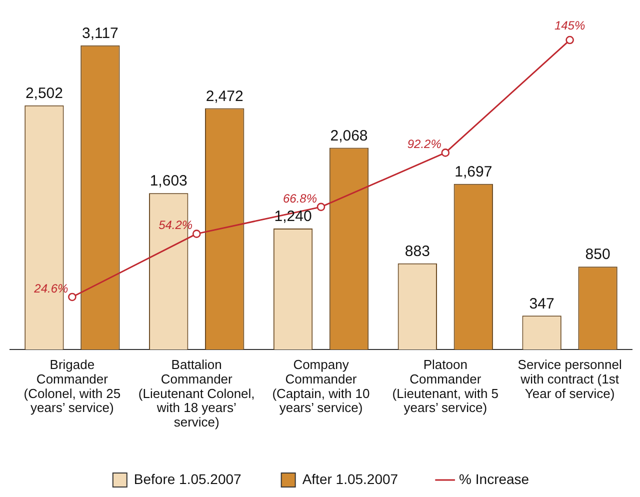 The image size is (640, 497). Describe the element at coordinates (225, 96) in the screenshot. I see `data-label: 2,472` at that location.